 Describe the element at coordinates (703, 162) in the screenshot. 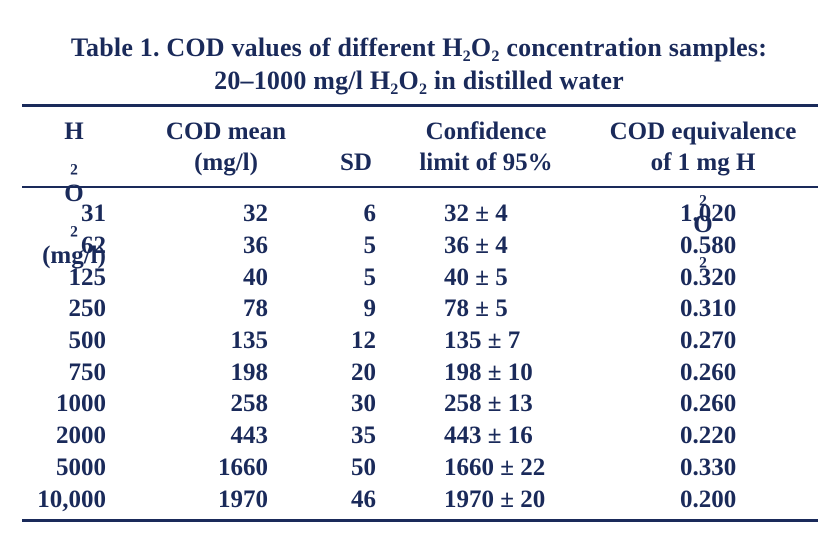

I see `header-text: of 1 mg H` at that location.